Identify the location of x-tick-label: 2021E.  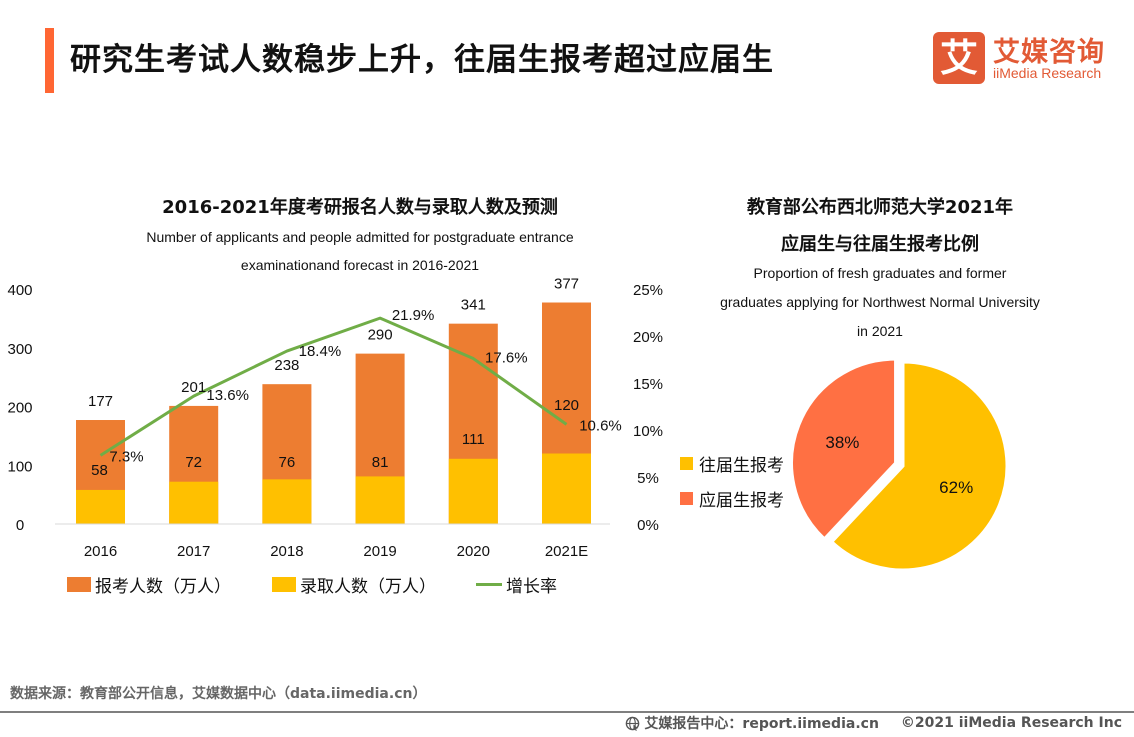
(566, 551).